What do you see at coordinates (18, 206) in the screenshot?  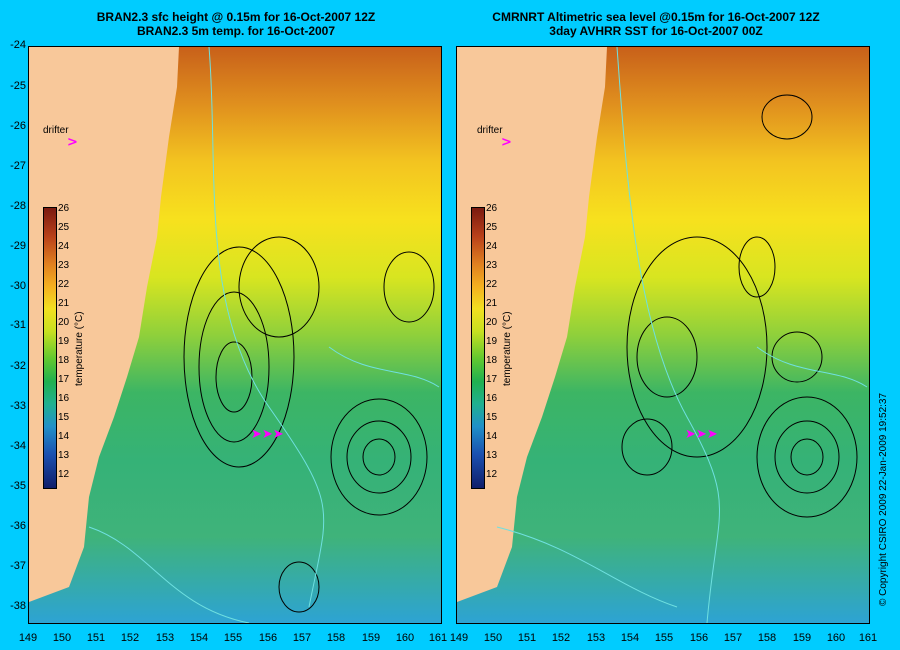 I see `y-tick: -28` at bounding box center [18, 206].